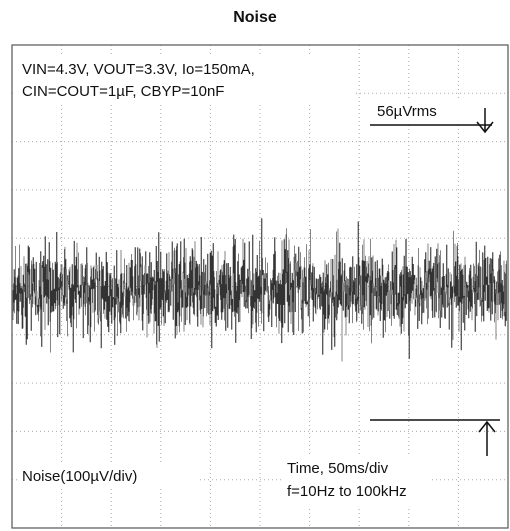  I want to click on annotation: Noise(100µV/div), so click(79, 476).